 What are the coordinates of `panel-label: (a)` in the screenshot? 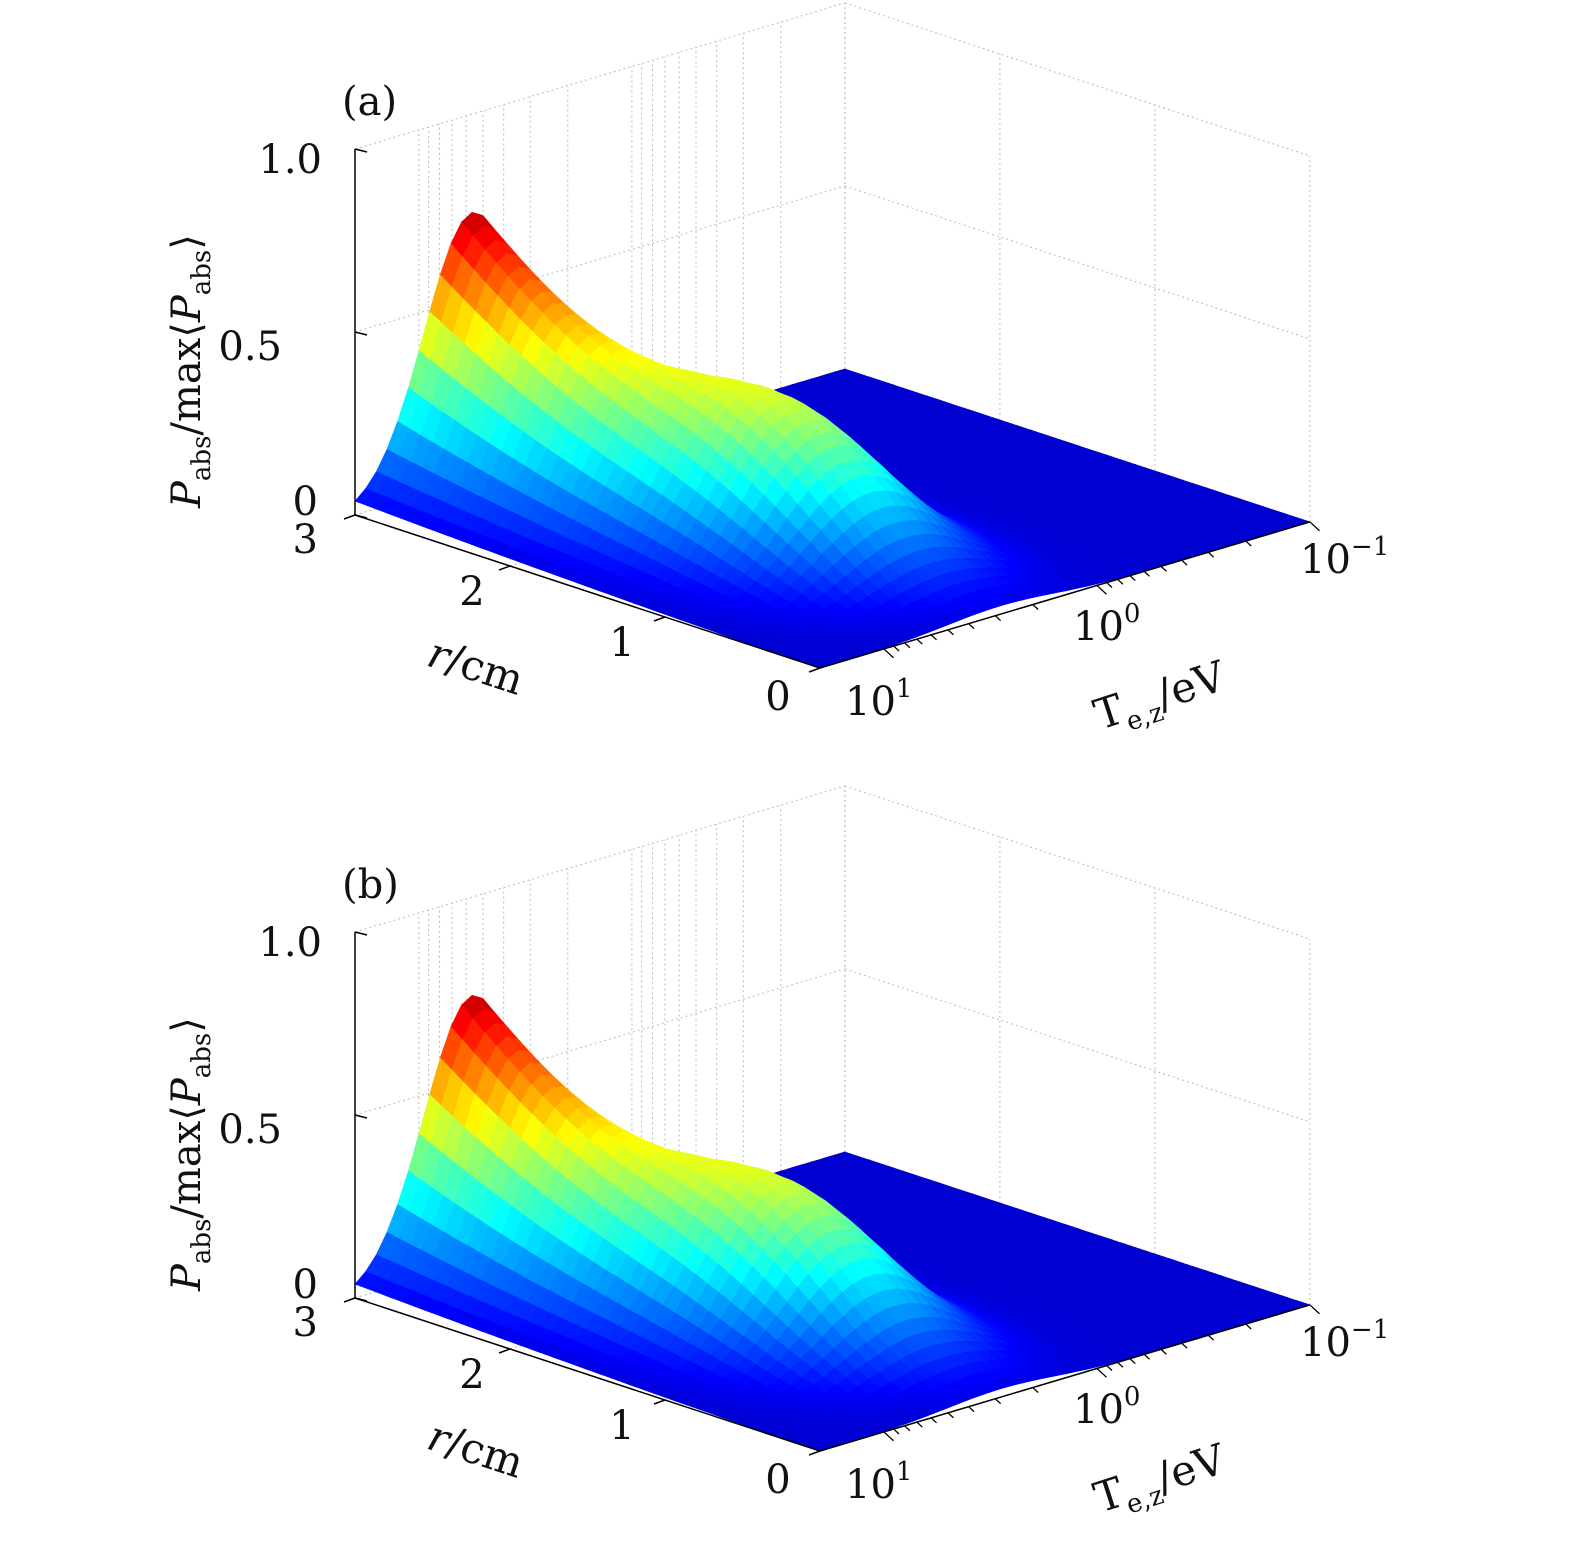 It's located at (369, 102).